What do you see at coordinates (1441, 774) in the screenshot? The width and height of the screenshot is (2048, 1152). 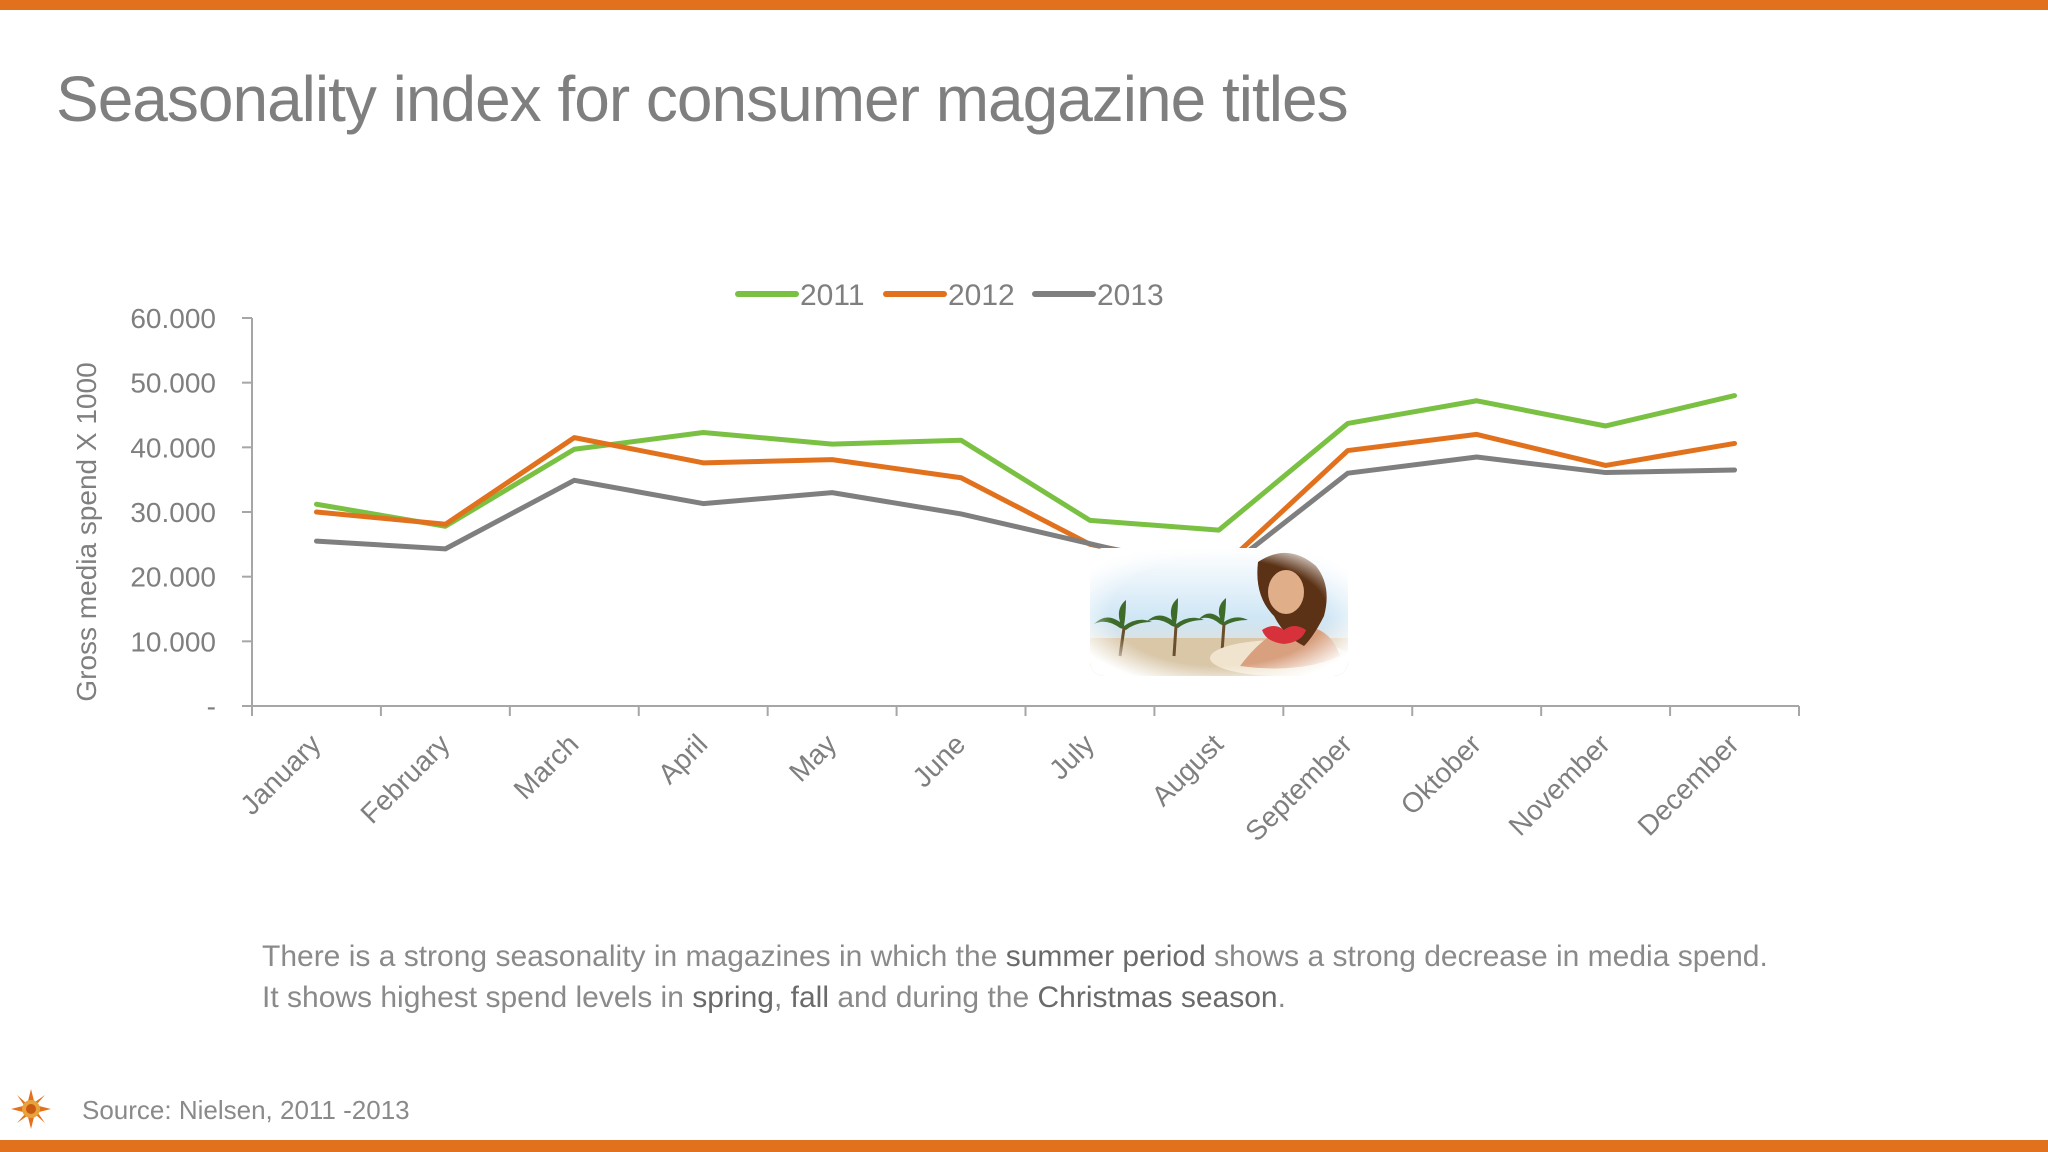 I see `x-tick-label: Oktober` at bounding box center [1441, 774].